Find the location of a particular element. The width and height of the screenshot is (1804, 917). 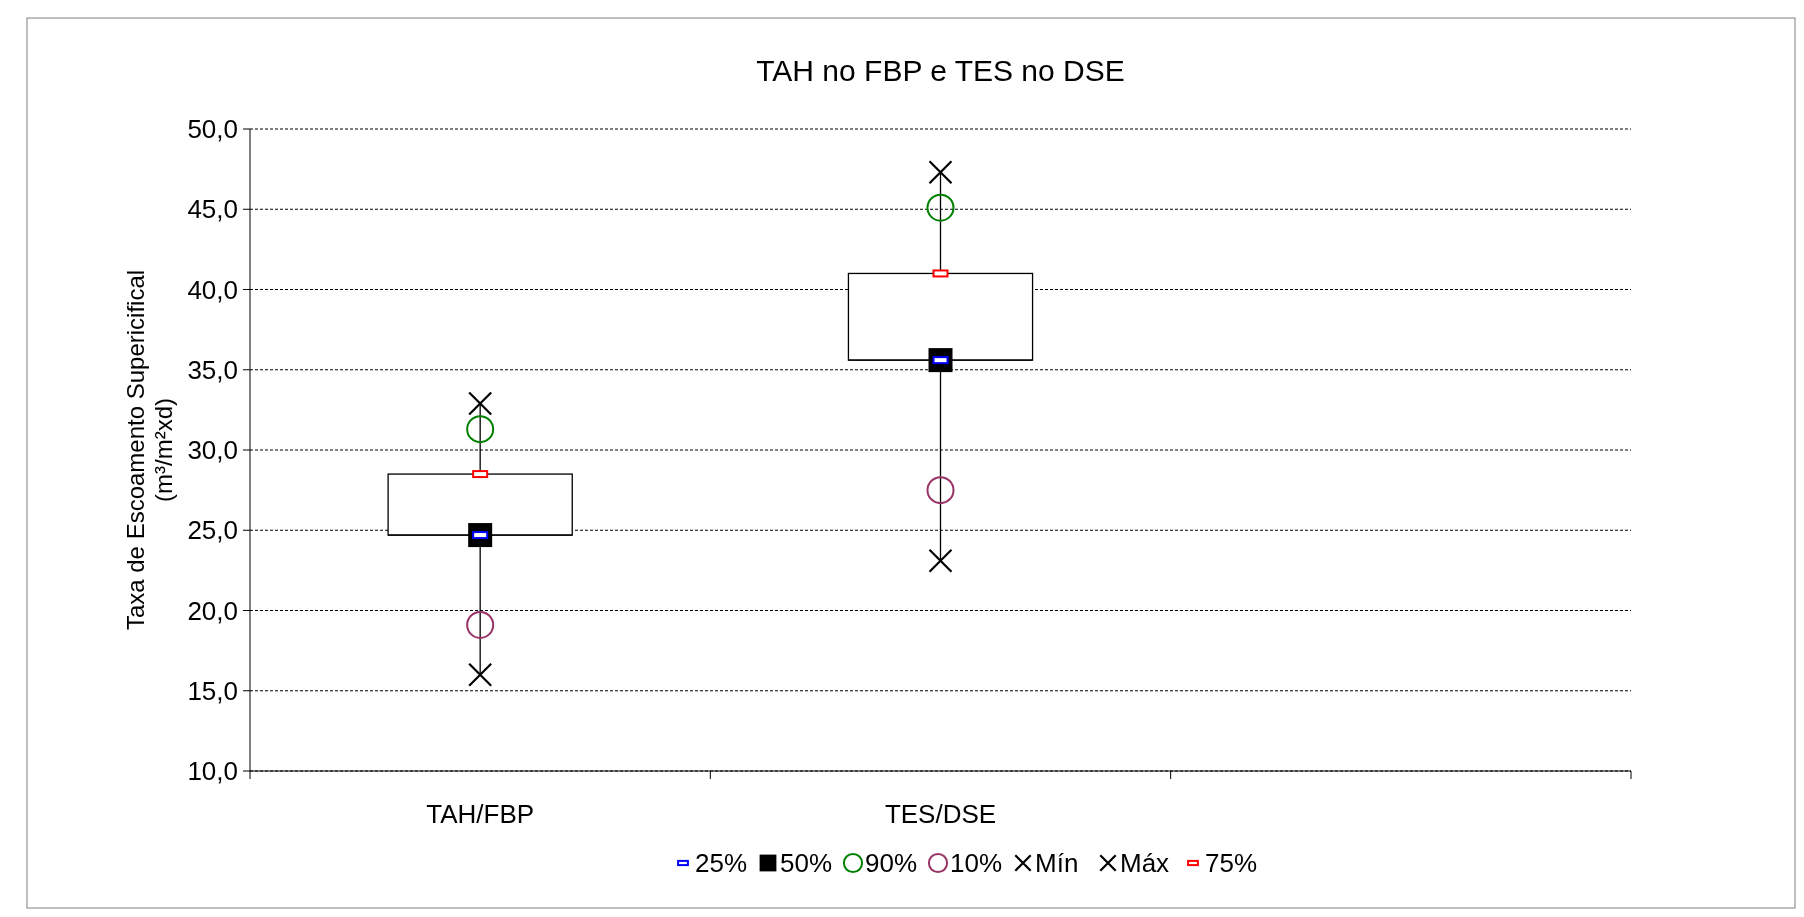

x-tick-label: TES/DSE is located at coordinates (940, 814).